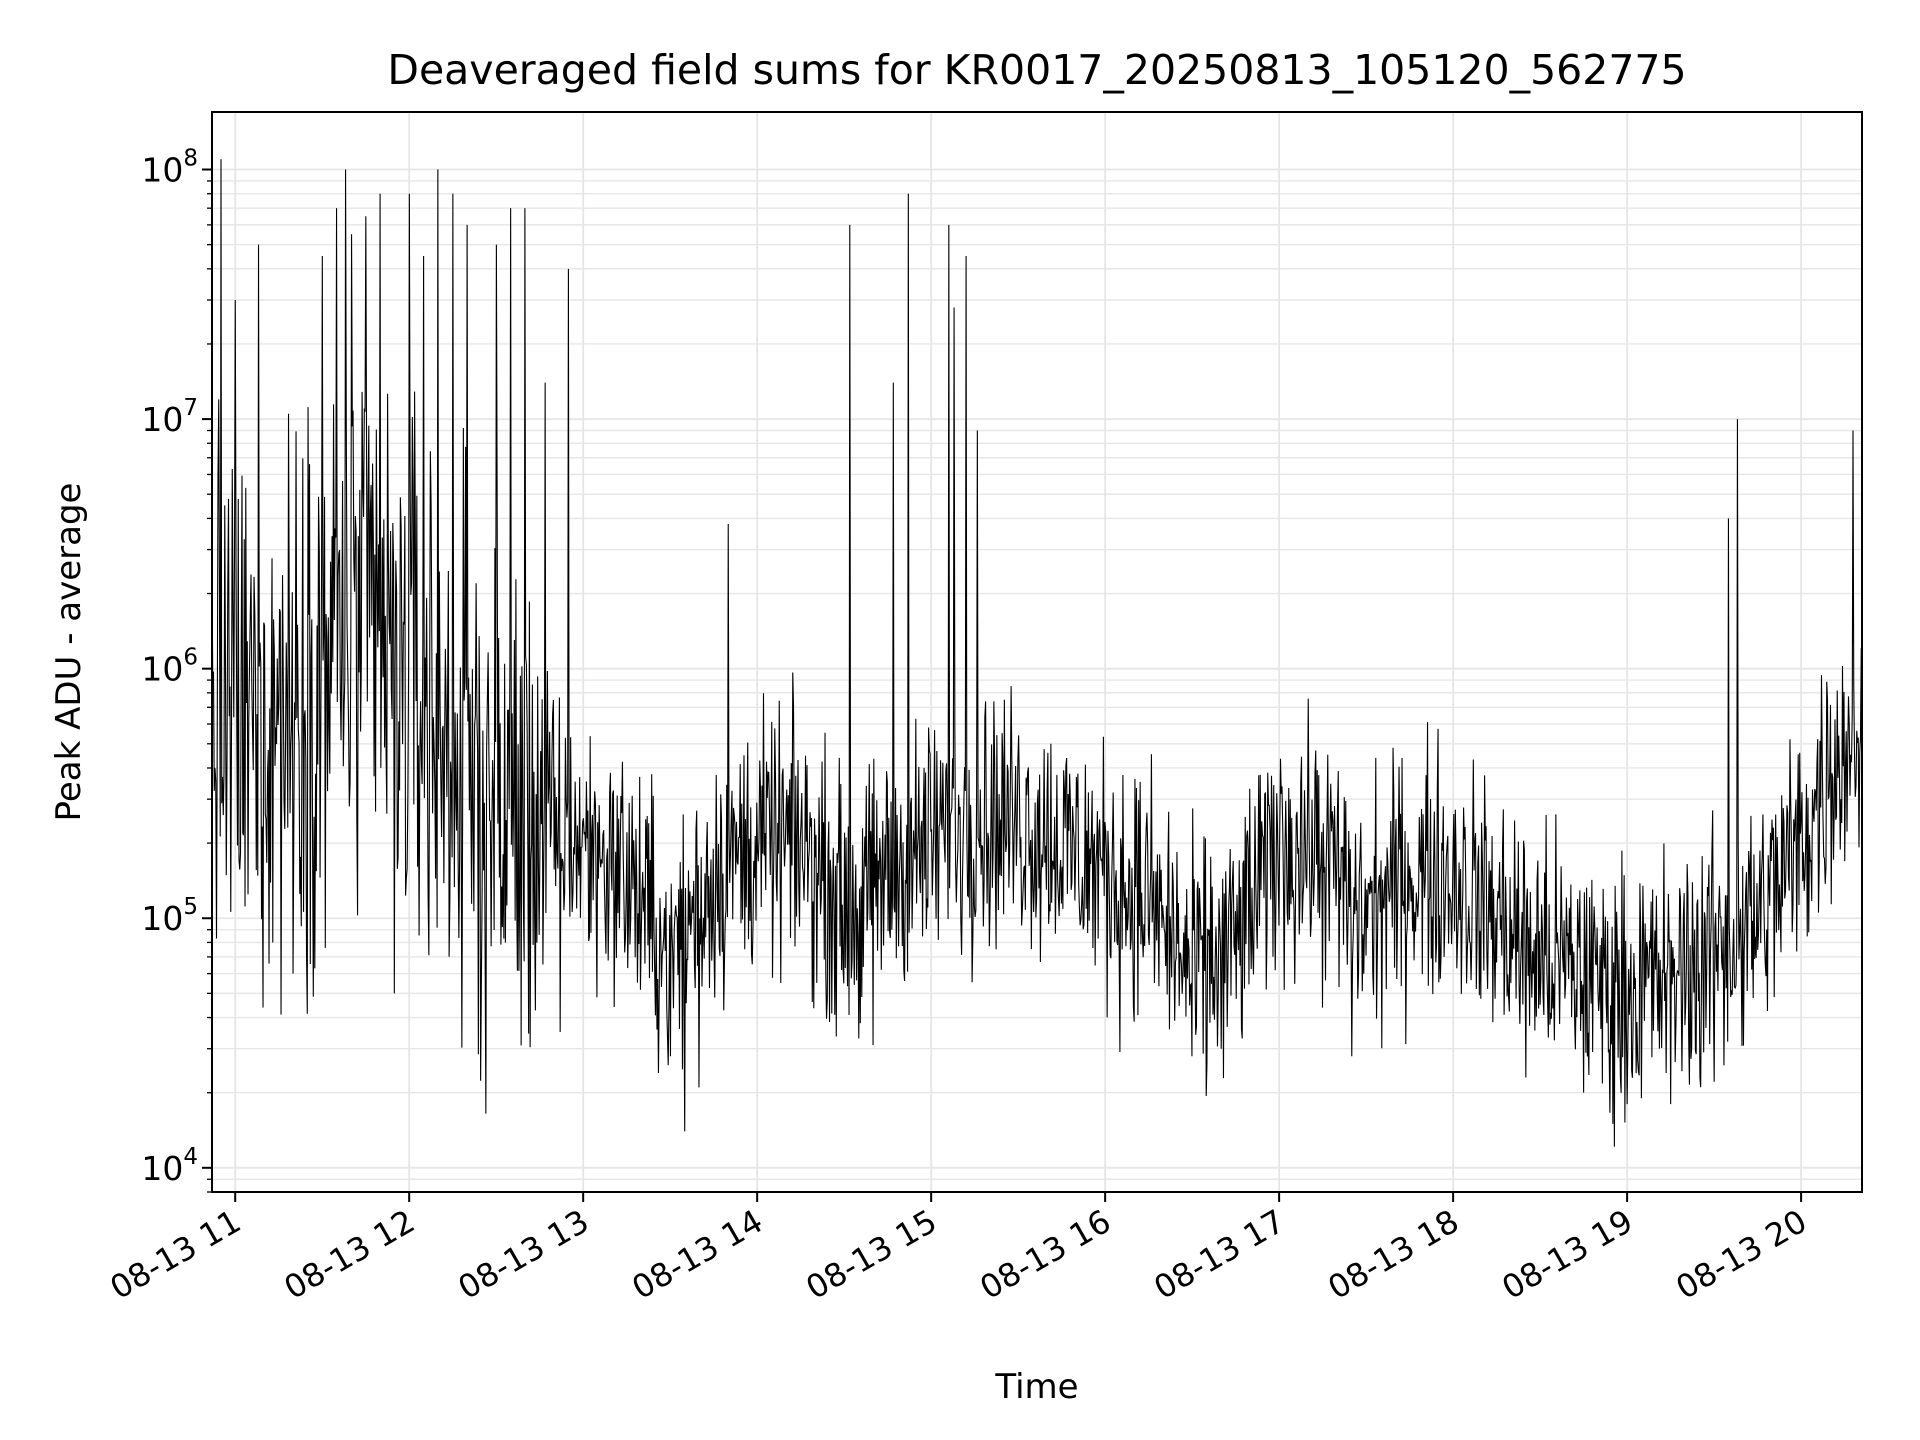  What do you see at coordinates (169, 417) in the screenshot?
I see `y-tick-label: 10⁷` at bounding box center [169, 417].